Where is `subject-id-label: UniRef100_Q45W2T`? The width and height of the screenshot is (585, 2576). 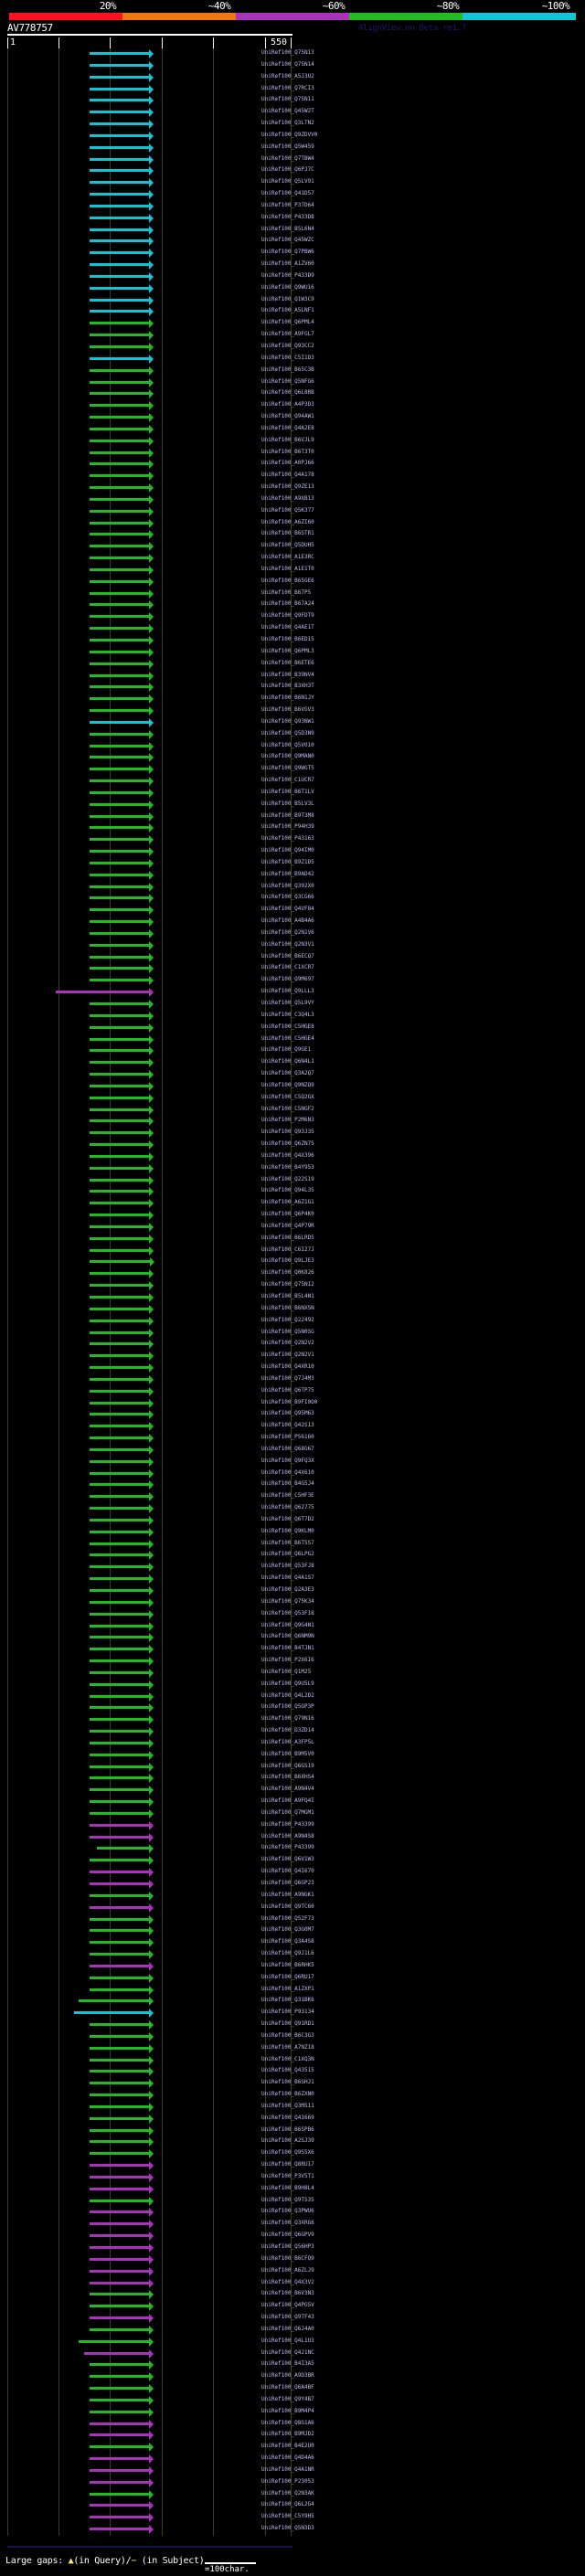 subject-id-label: UniRef100_Q45W2T is located at coordinates (287, 111).